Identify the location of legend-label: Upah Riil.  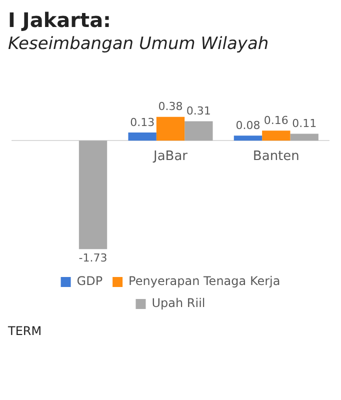
(179, 303).